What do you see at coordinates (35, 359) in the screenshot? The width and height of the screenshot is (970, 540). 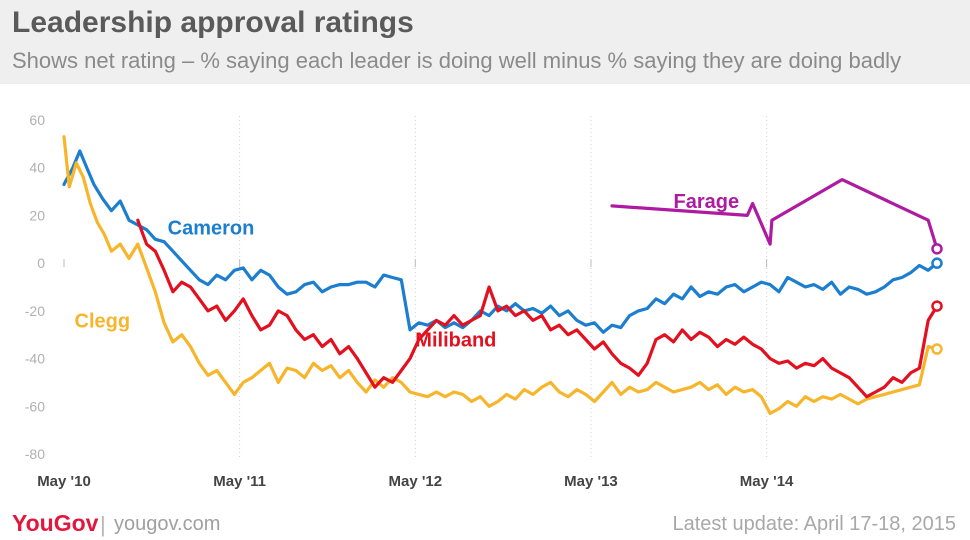 I see `y-tick-label: -40` at bounding box center [35, 359].